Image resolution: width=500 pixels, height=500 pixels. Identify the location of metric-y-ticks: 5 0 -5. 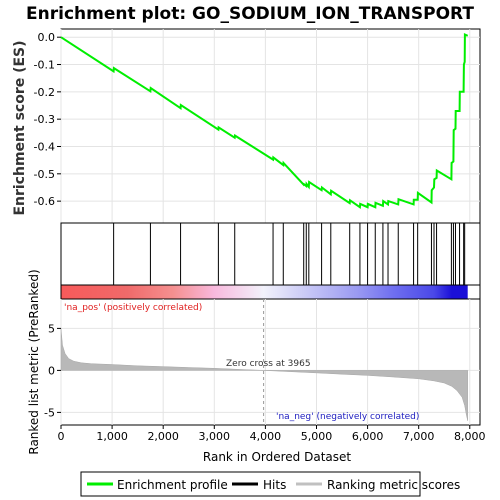
(52, 370).